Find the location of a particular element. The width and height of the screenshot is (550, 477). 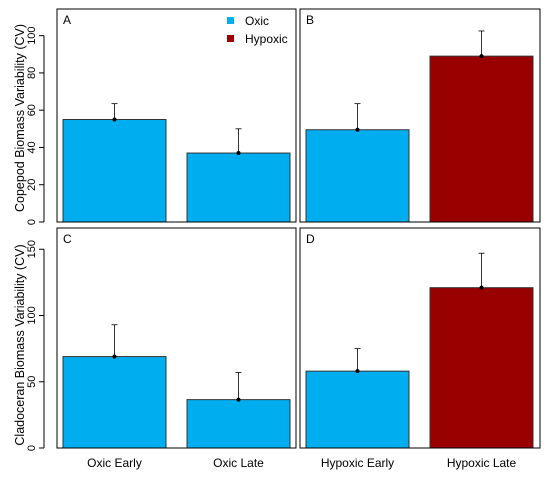

legend: Oxic Hypoxic is located at coordinates (257, 30).